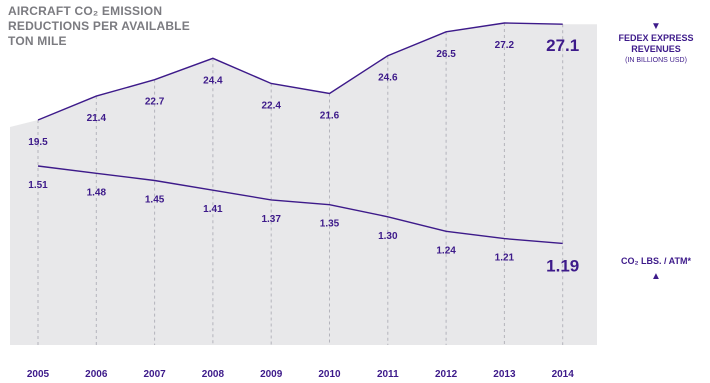  I want to click on revenue-data-label: 21.4, so click(97, 118).